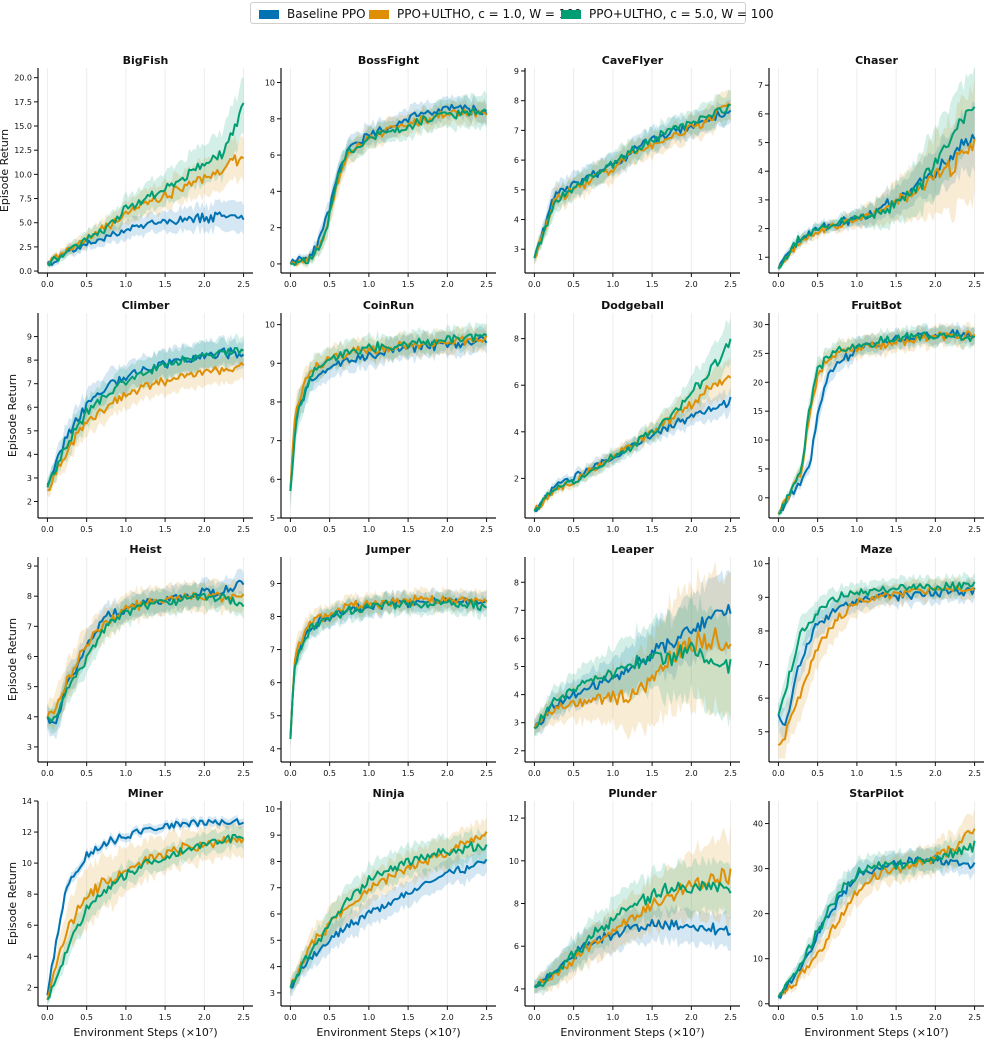 This screenshot has width=996, height=1047. I want to click on y-tick-label: 0.0, so click(25, 271).